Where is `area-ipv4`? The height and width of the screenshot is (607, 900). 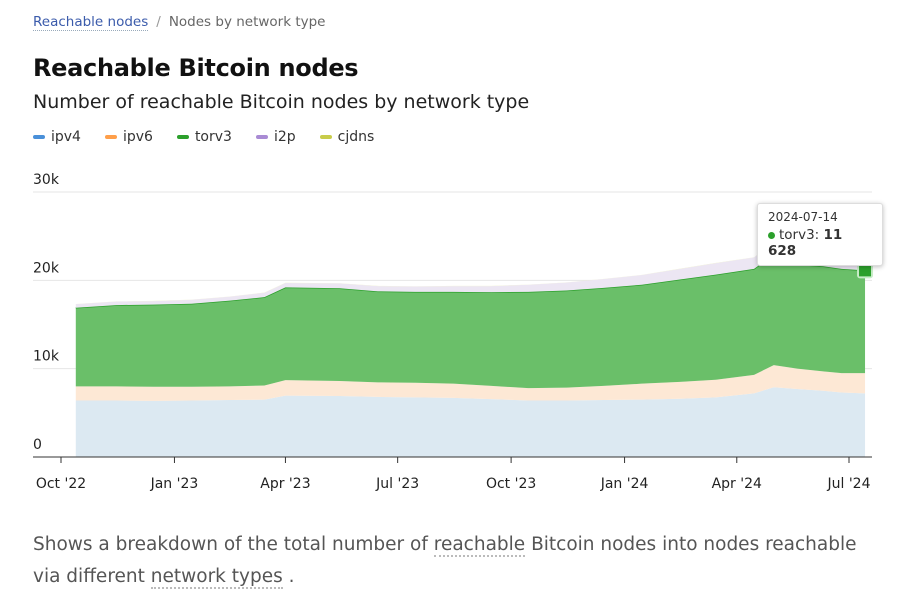
area-ipv4 is located at coordinates (470, 422).